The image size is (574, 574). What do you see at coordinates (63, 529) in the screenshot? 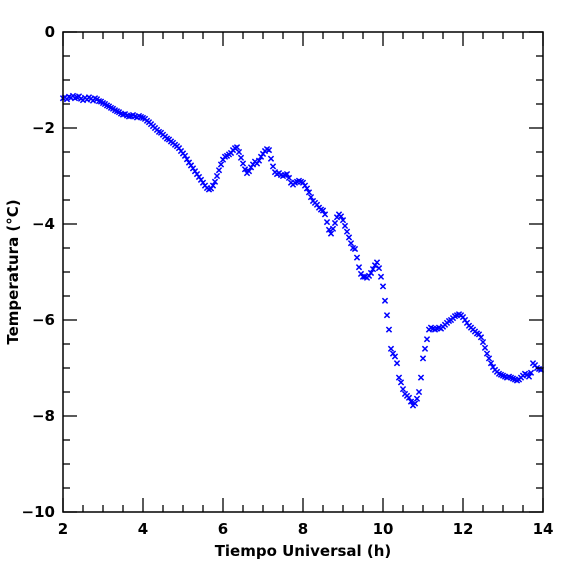
I see `x-tick-label: 2` at bounding box center [63, 529].